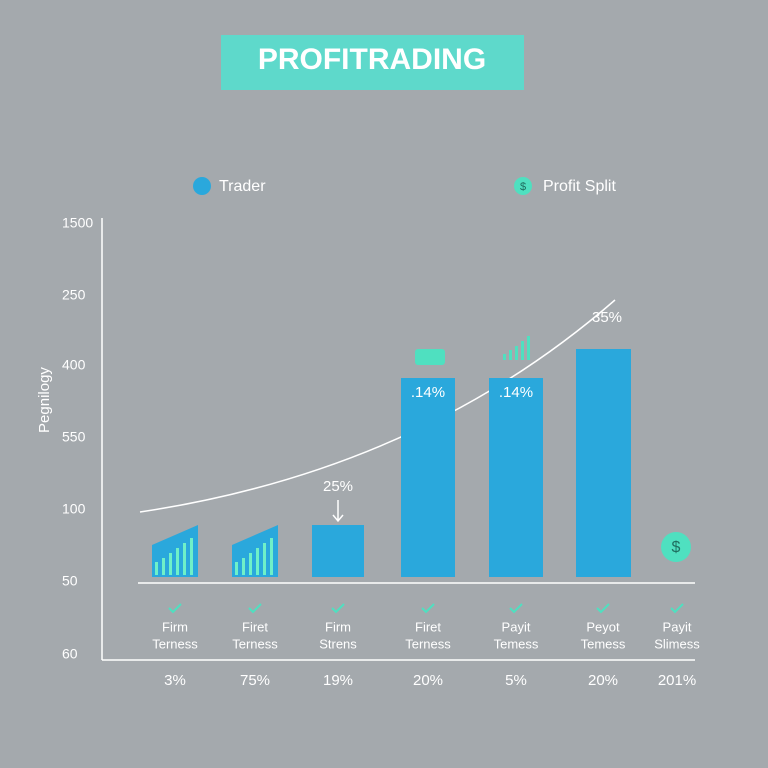 The height and width of the screenshot is (768, 768). I want to click on legend-label: Profit Split, so click(579, 186).